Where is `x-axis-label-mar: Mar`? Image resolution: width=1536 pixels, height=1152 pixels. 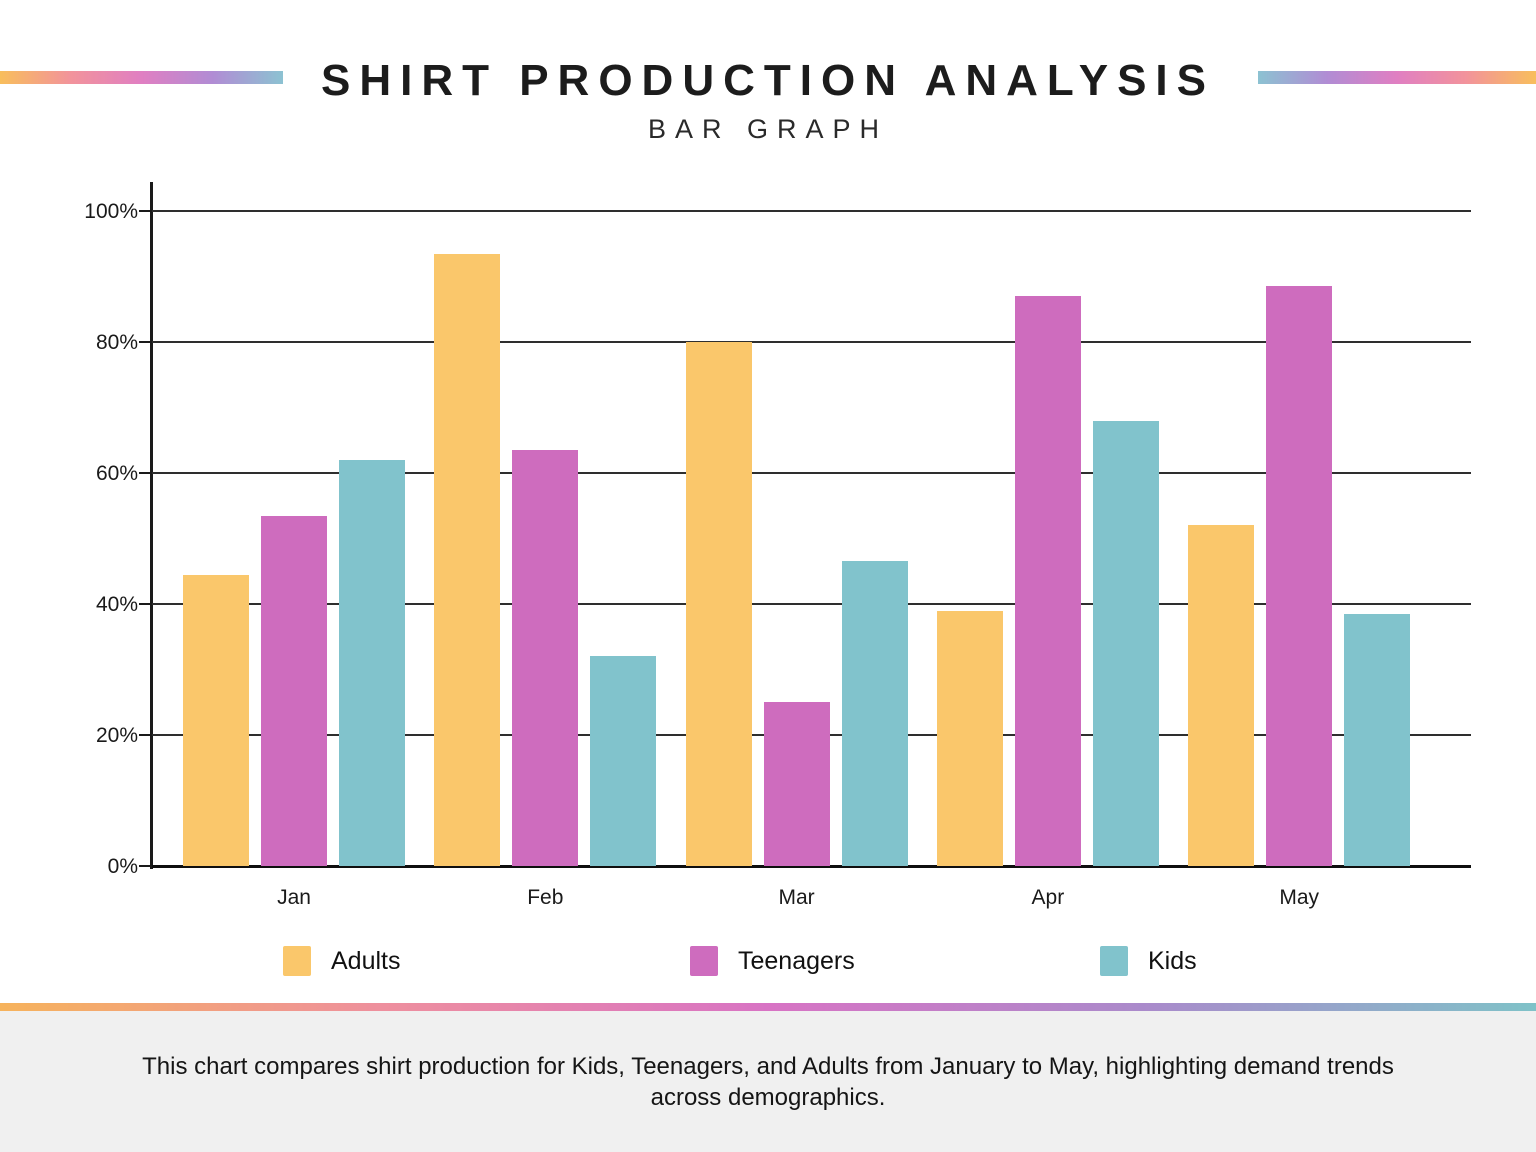
x-axis-label-mar: Mar is located at coordinates (796, 897).